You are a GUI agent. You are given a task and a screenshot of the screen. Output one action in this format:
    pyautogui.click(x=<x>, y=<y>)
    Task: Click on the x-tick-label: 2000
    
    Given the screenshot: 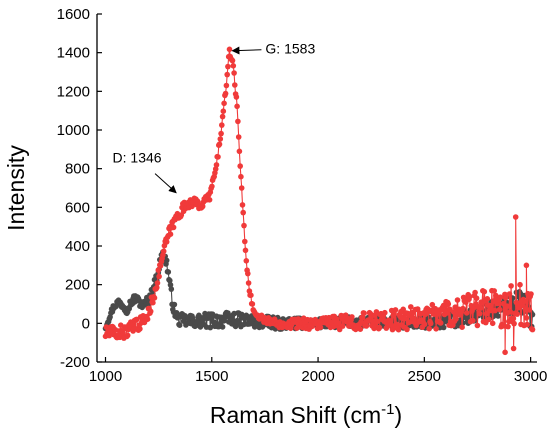 What is the action you would take?
    pyautogui.click(x=317, y=376)
    